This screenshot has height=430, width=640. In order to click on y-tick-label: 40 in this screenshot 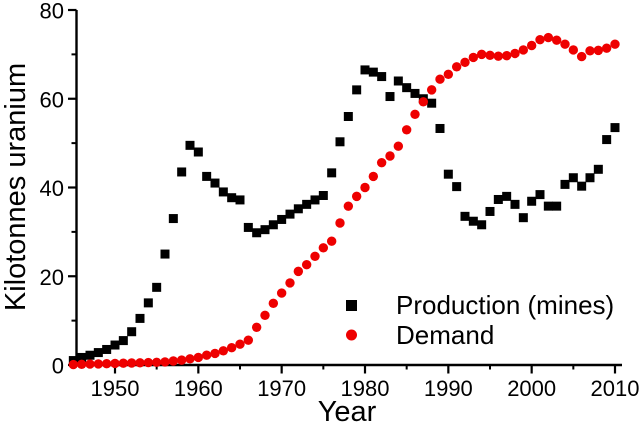, I will do `click(52, 188)`.